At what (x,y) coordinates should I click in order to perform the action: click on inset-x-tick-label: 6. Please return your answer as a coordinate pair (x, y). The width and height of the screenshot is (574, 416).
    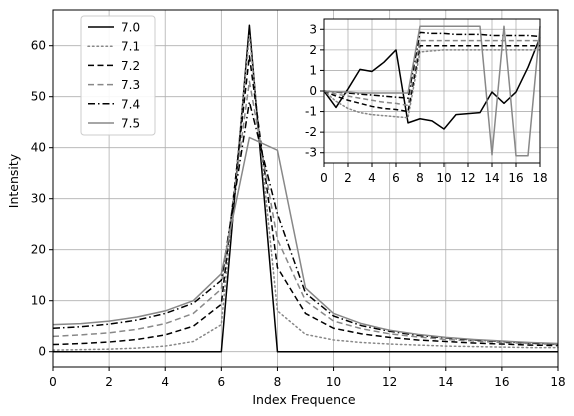
    Looking at the image, I should click on (396, 178).